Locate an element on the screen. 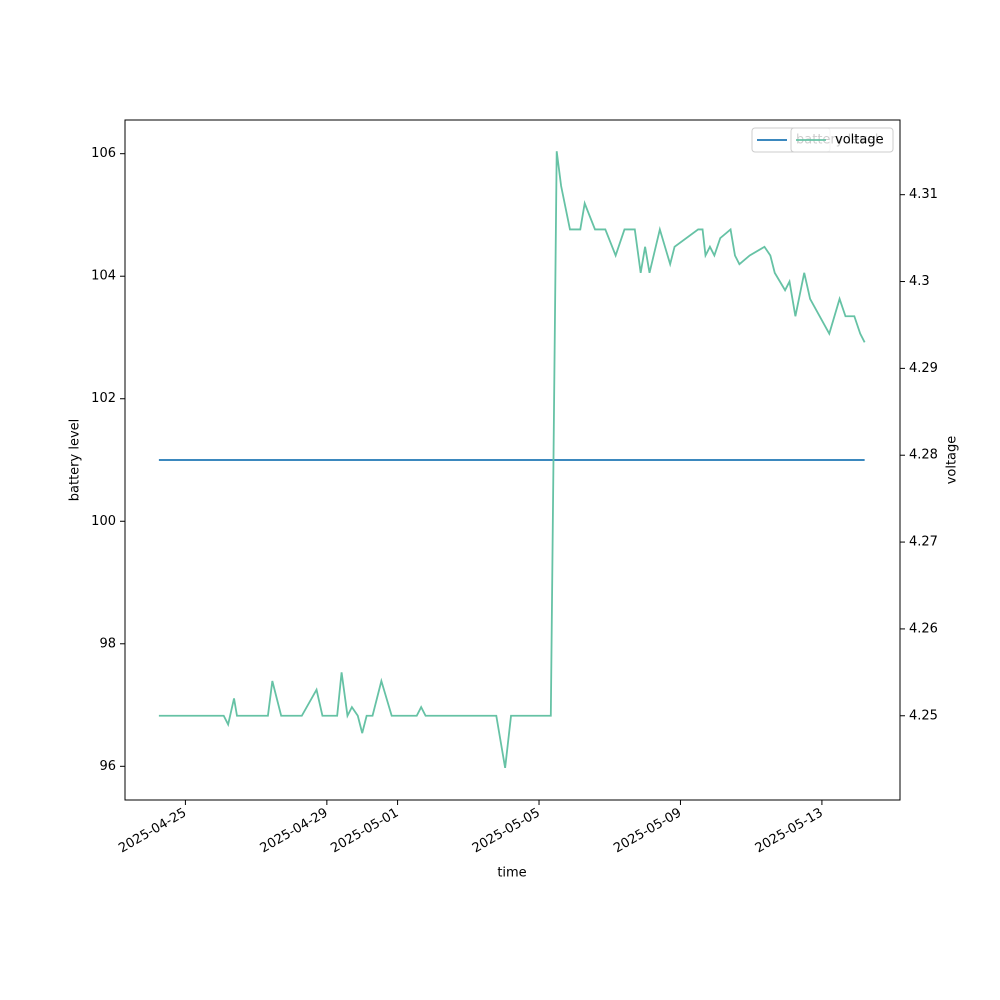 This screenshot has width=1000, height=1000. y-tick-label: 104 is located at coordinates (103, 276).